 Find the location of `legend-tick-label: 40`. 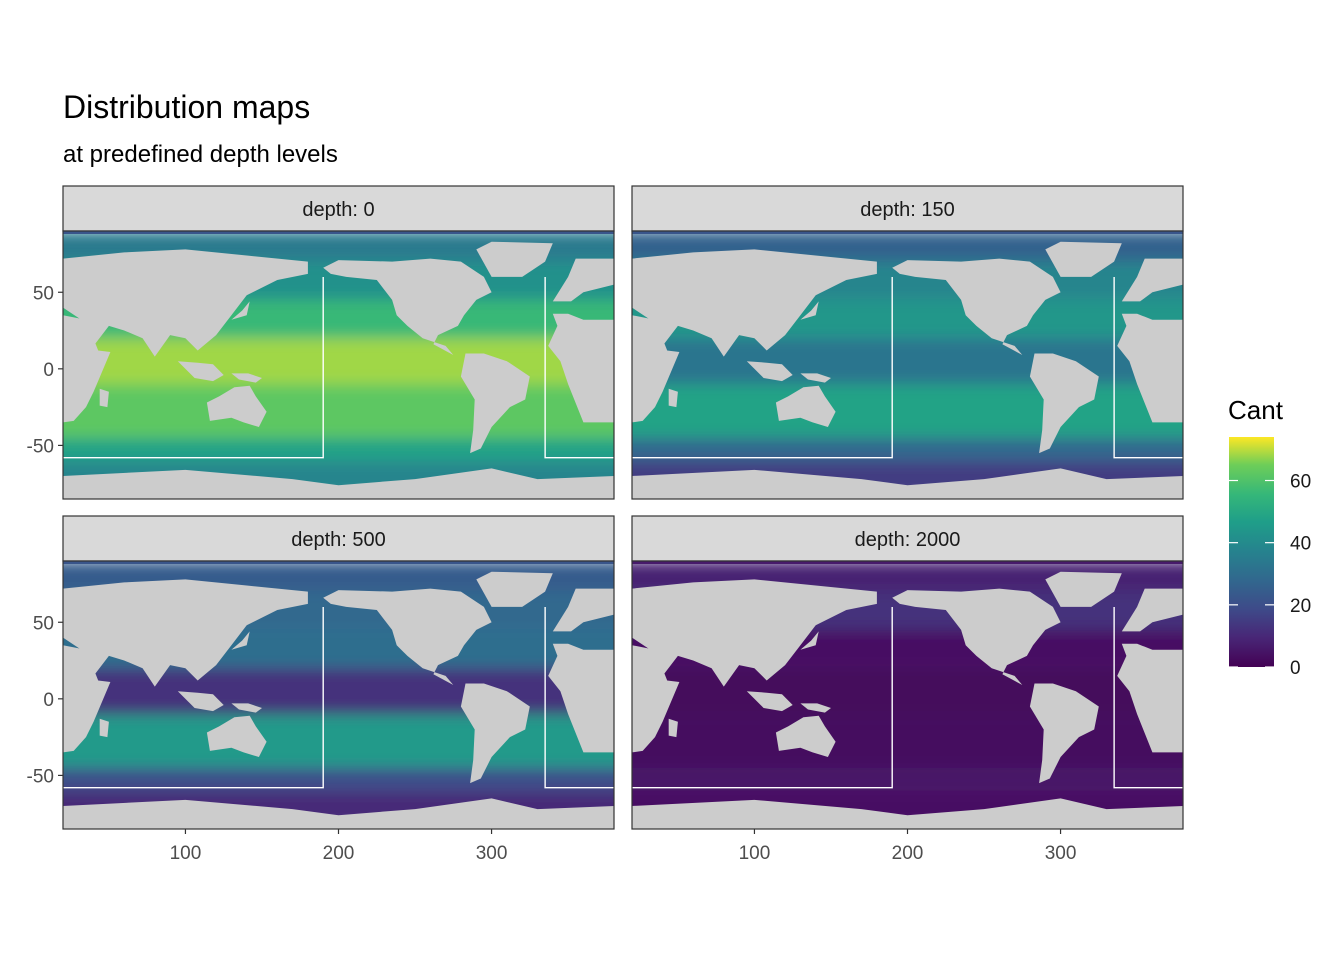

legend-tick-label: 40 is located at coordinates (1300, 544).